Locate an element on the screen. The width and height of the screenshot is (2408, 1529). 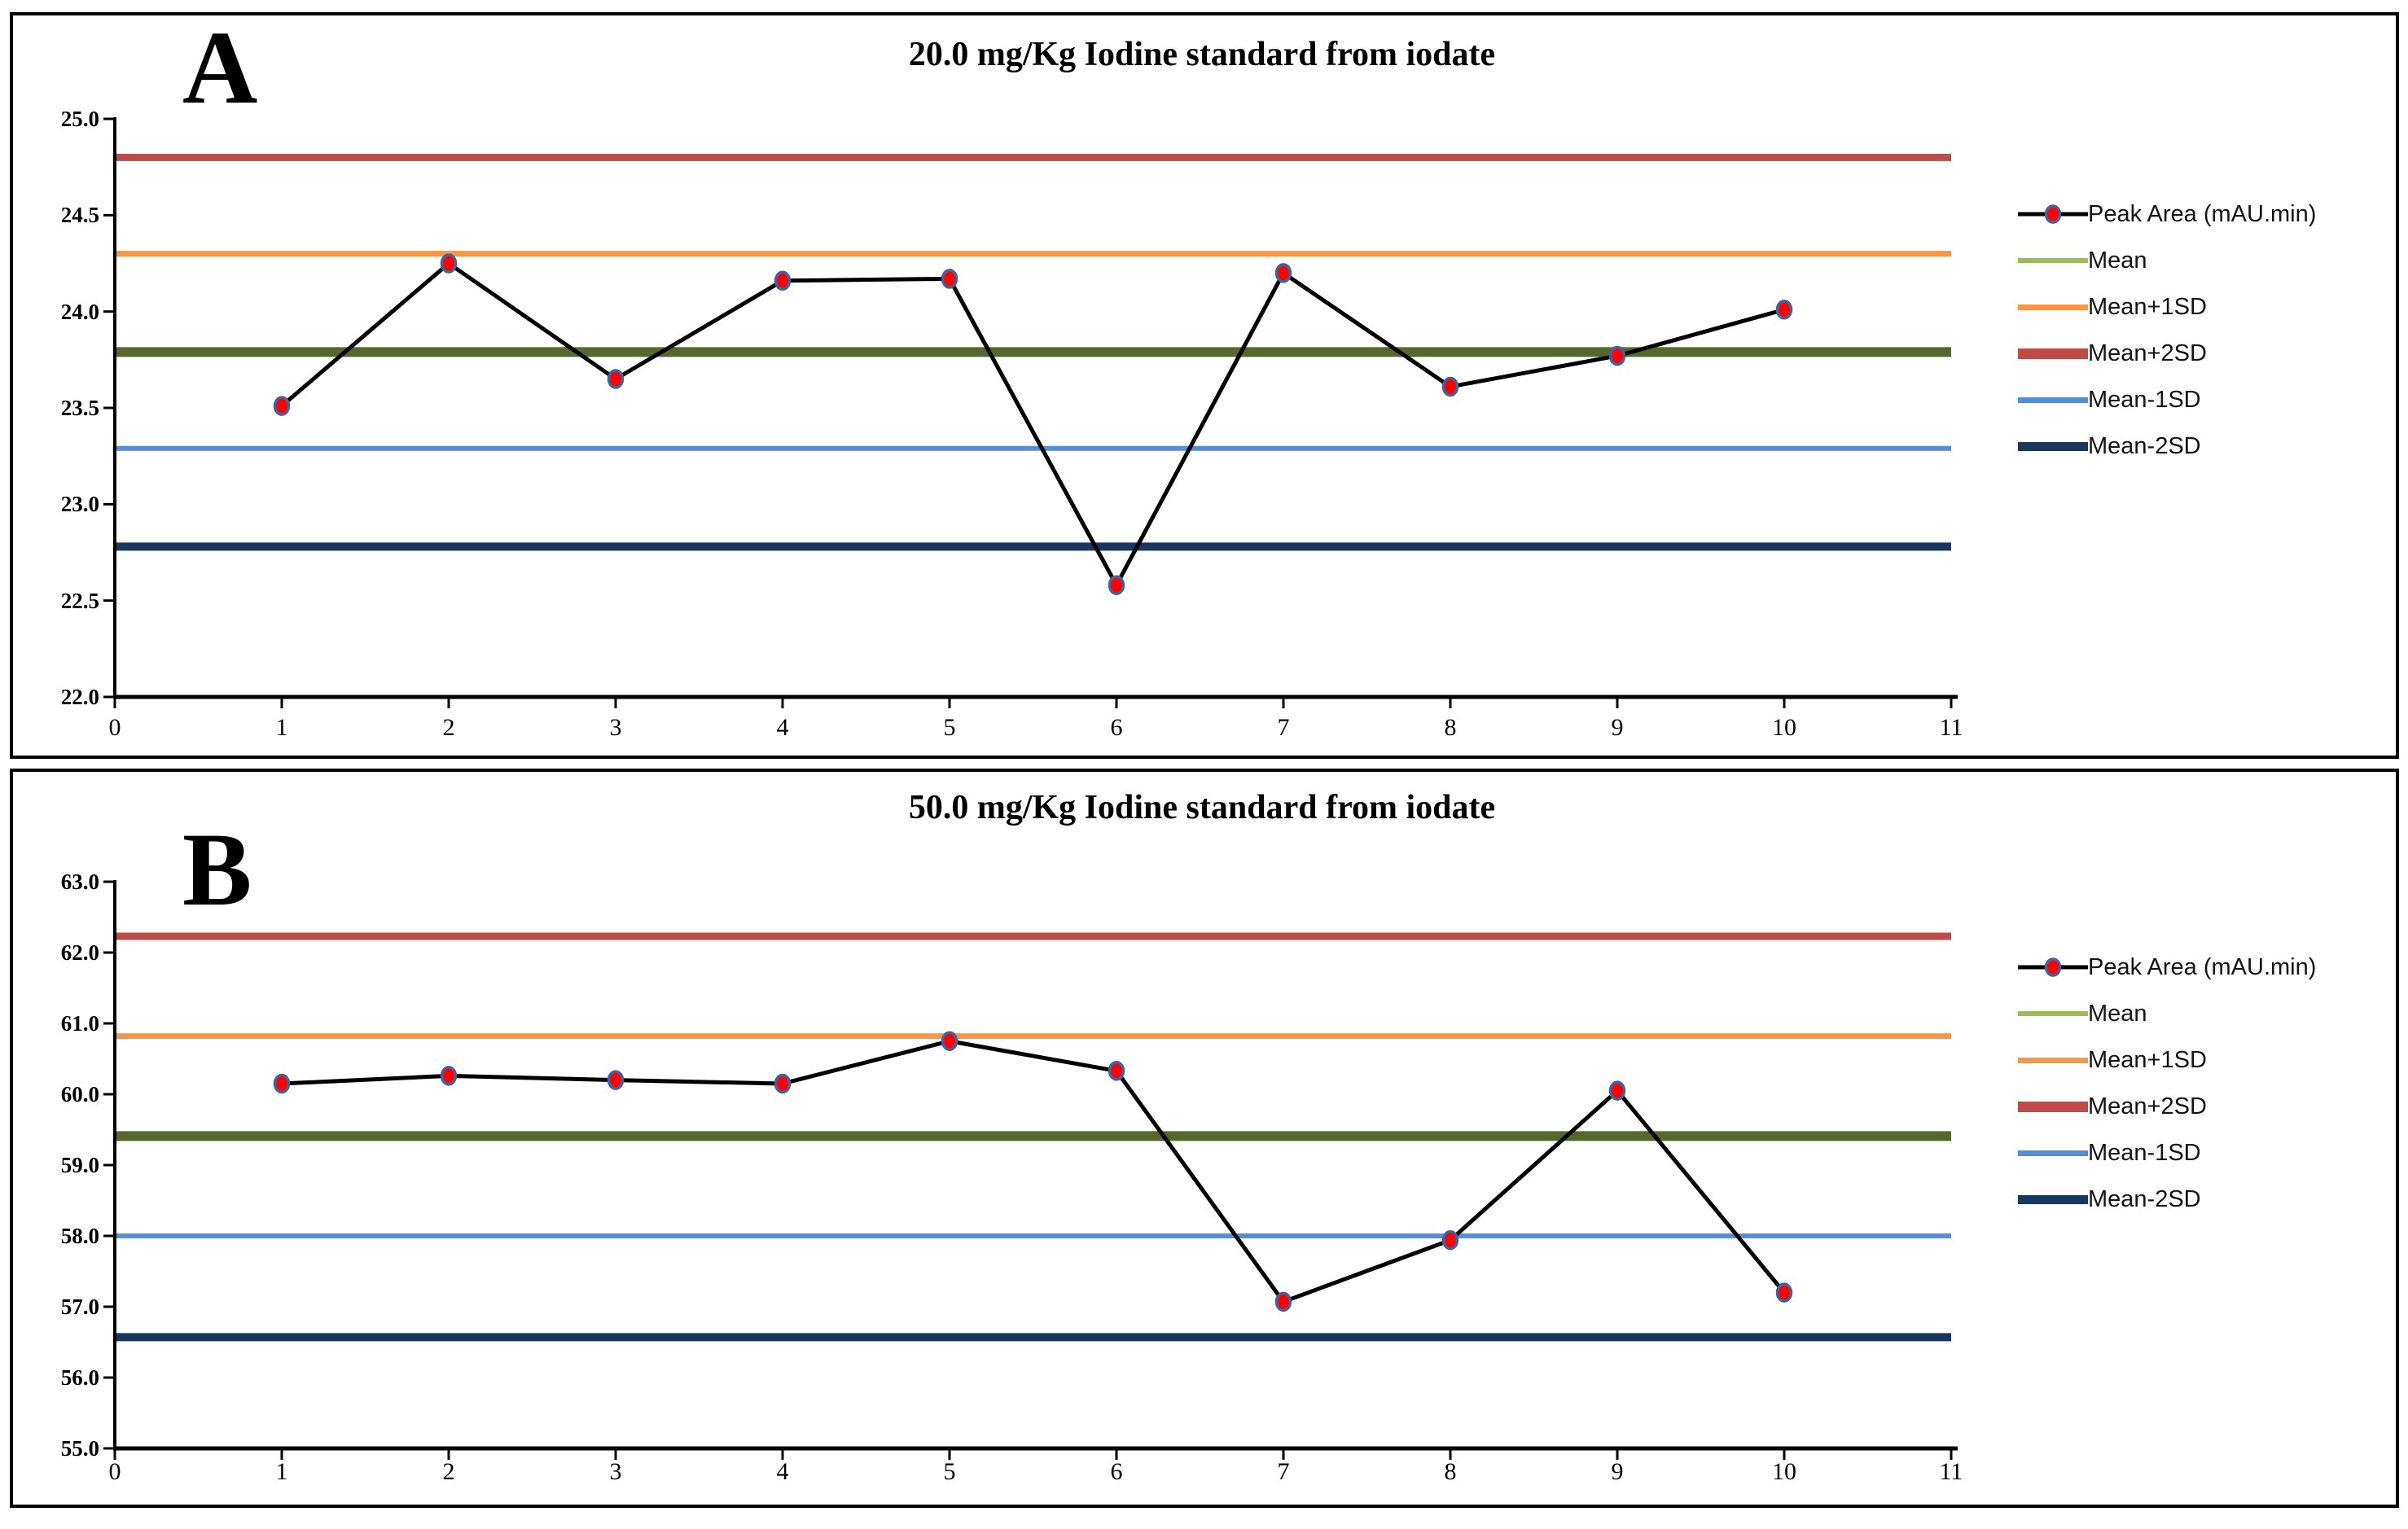
x-tick-label: 0 is located at coordinates (114, 727).